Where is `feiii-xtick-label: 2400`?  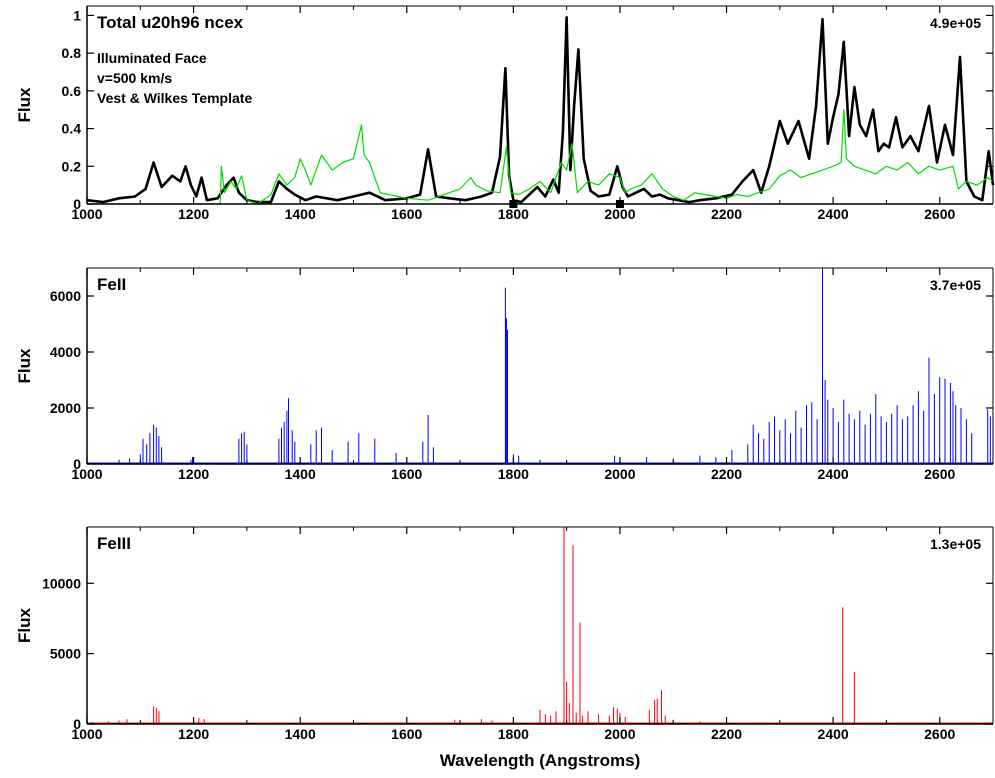
feiii-xtick-label: 2400 is located at coordinates (833, 734).